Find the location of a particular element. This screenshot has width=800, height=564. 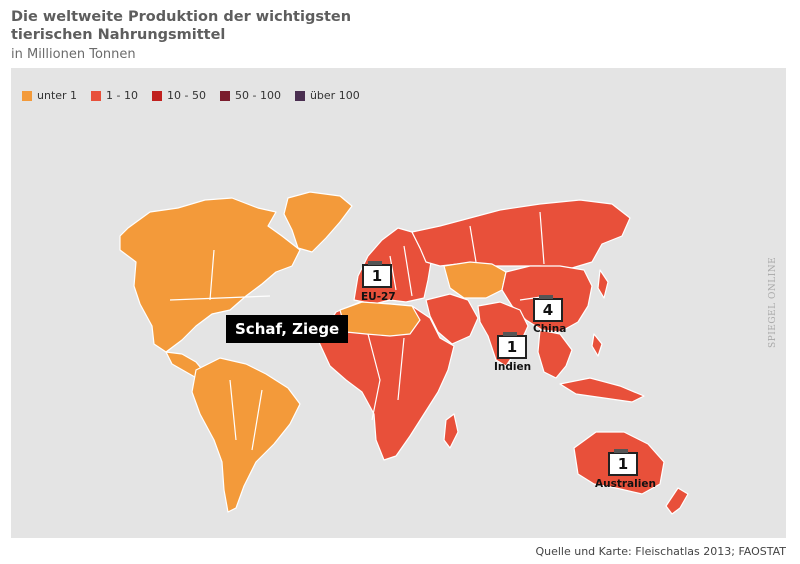

greenland is located at coordinates (318, 222).